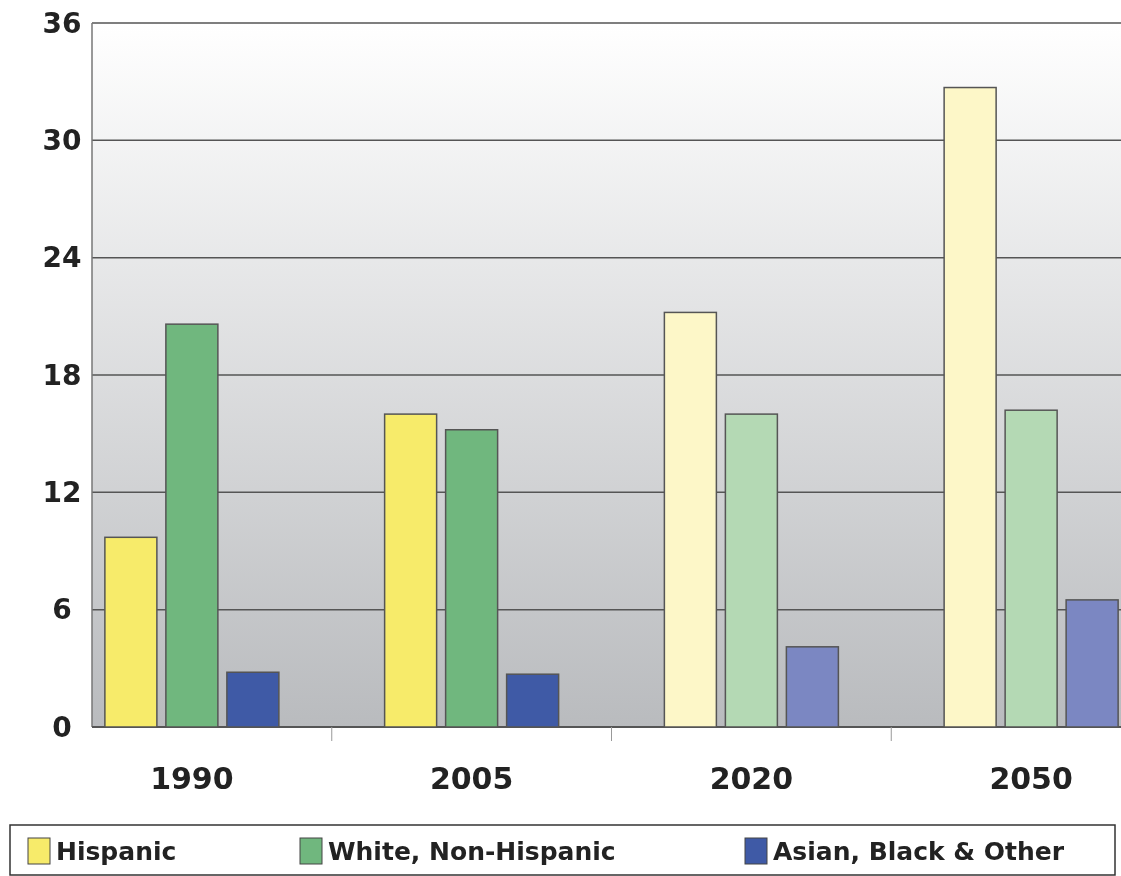 The width and height of the screenshot is (1121, 876). I want to click on legend-label: Hispanic, so click(116, 851).